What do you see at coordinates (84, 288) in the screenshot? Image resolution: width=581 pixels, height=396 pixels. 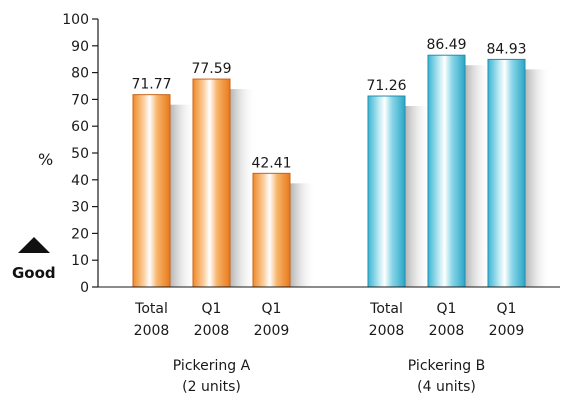 I see `y-tick-label: 0` at bounding box center [84, 288].